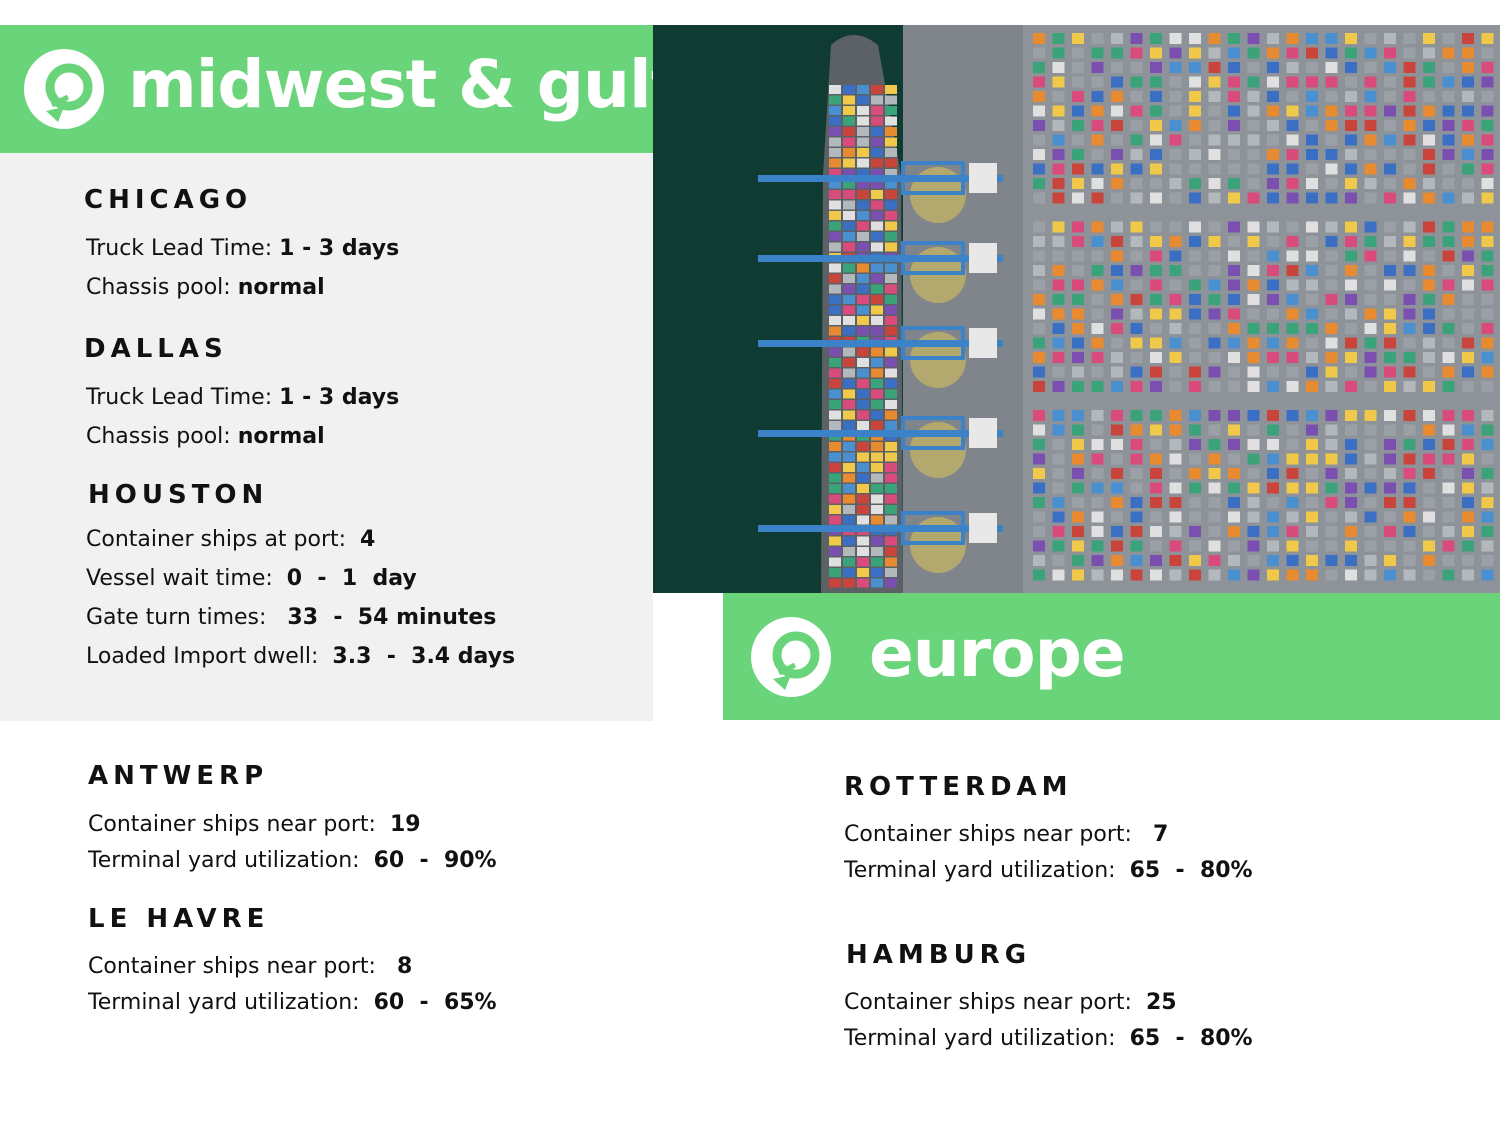 Image resolution: width=1500 pixels, height=1125 pixels. I want to click on europe-title: europe, so click(997, 653).